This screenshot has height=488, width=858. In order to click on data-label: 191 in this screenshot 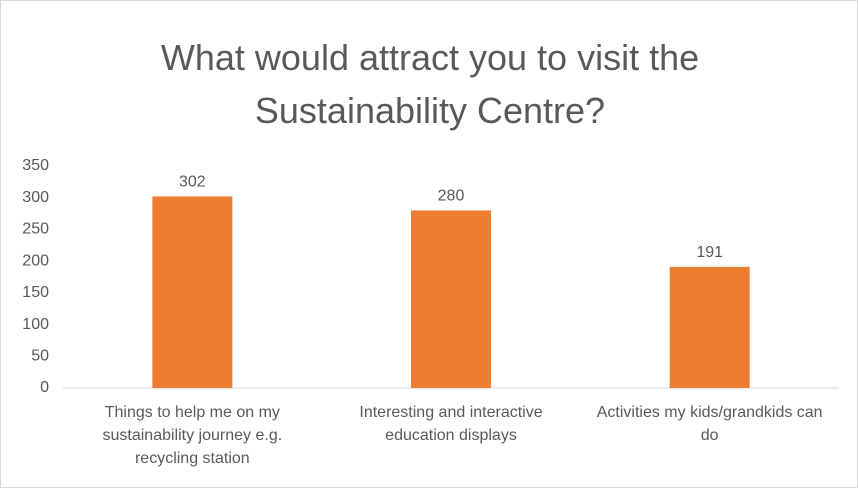, I will do `click(709, 252)`.